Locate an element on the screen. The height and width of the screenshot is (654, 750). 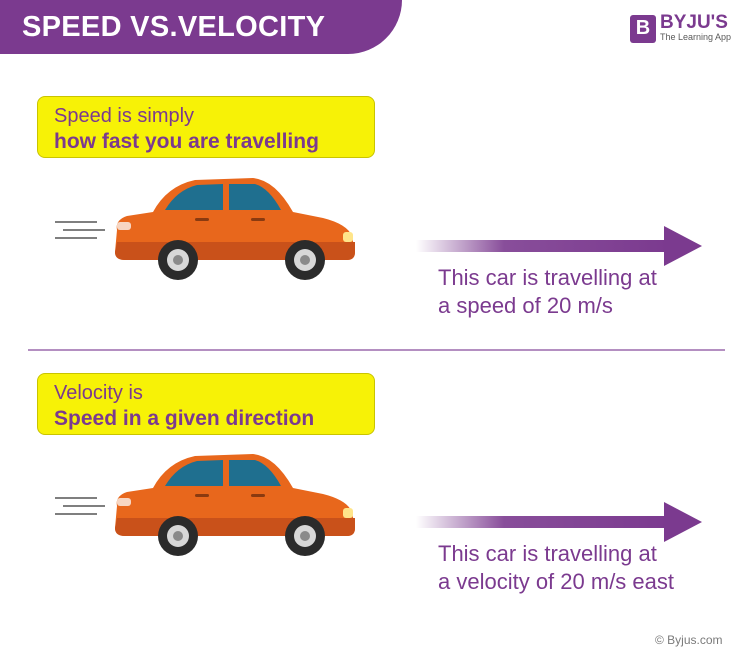
byjus-logo: B BYJU'S The Learning App is located at coordinates (681, 27).